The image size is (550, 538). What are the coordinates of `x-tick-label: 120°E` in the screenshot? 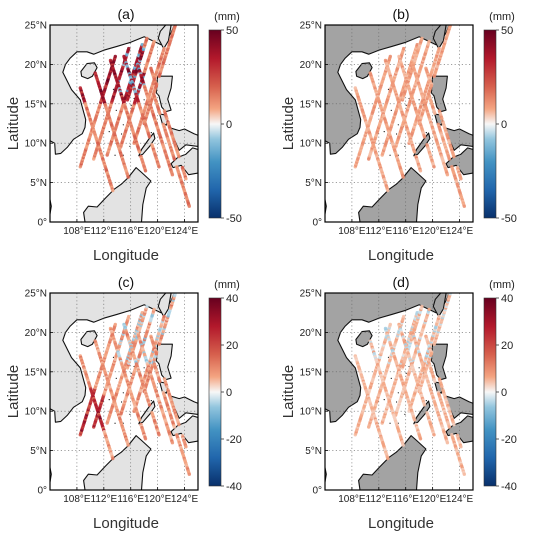 It's located at (433, 499).